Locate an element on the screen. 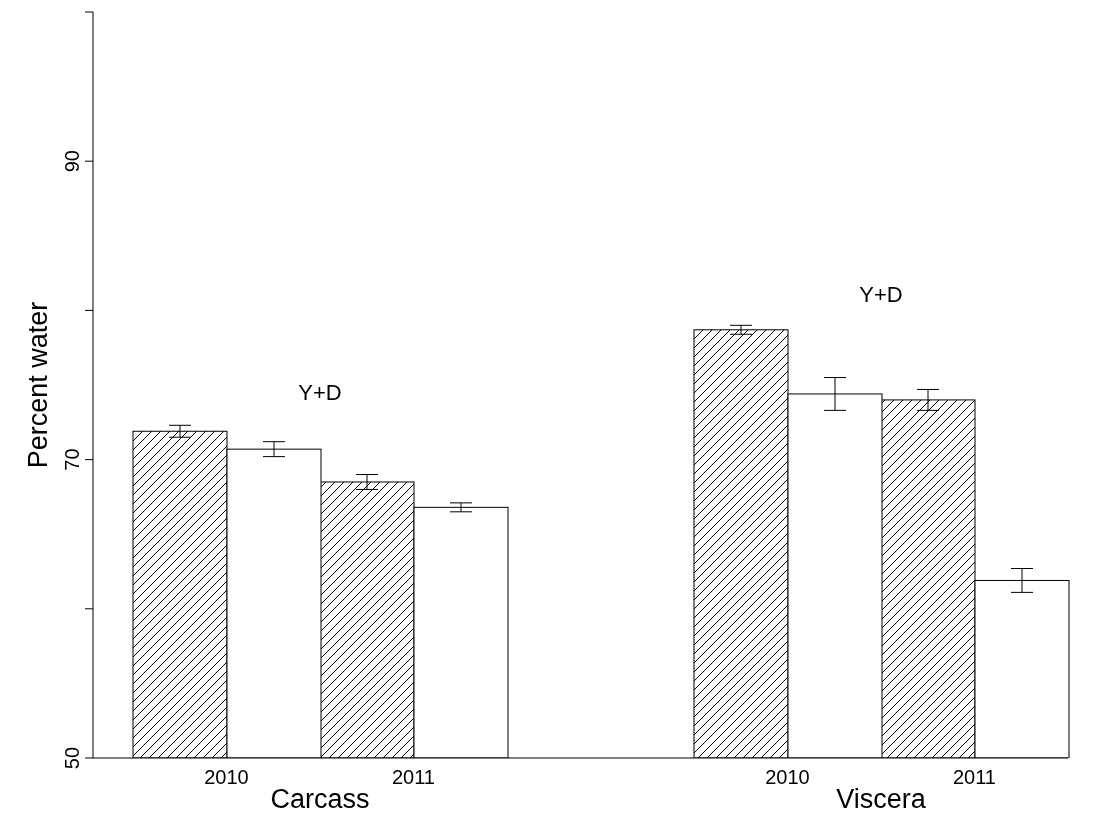 The image size is (1102, 822). y-tick-label: 90 is located at coordinates (72, 161).